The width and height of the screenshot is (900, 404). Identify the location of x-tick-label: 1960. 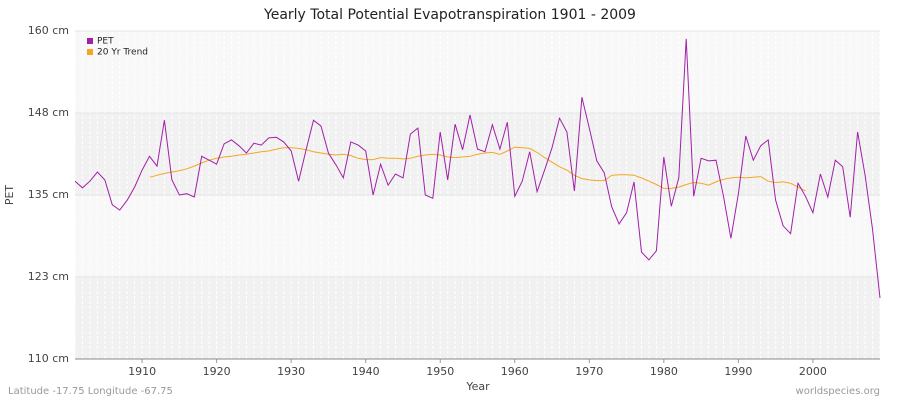
(515, 371).